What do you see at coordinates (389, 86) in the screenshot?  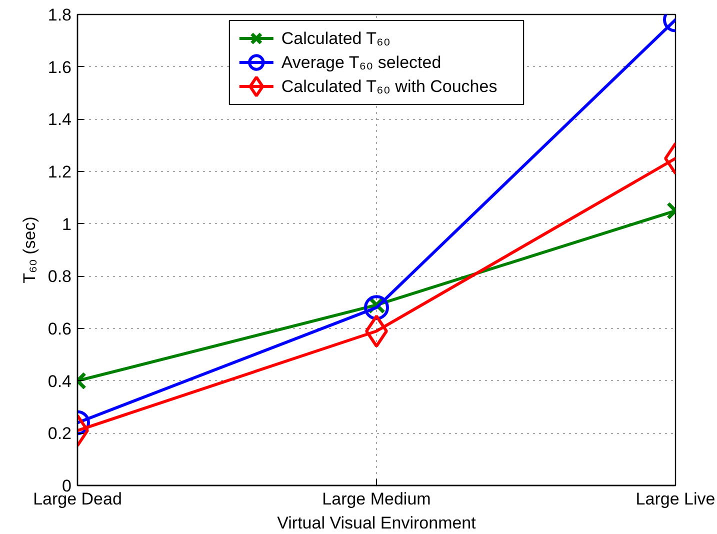 I see `legend-label: Calculated T₆₀ with Couches` at bounding box center [389, 86].